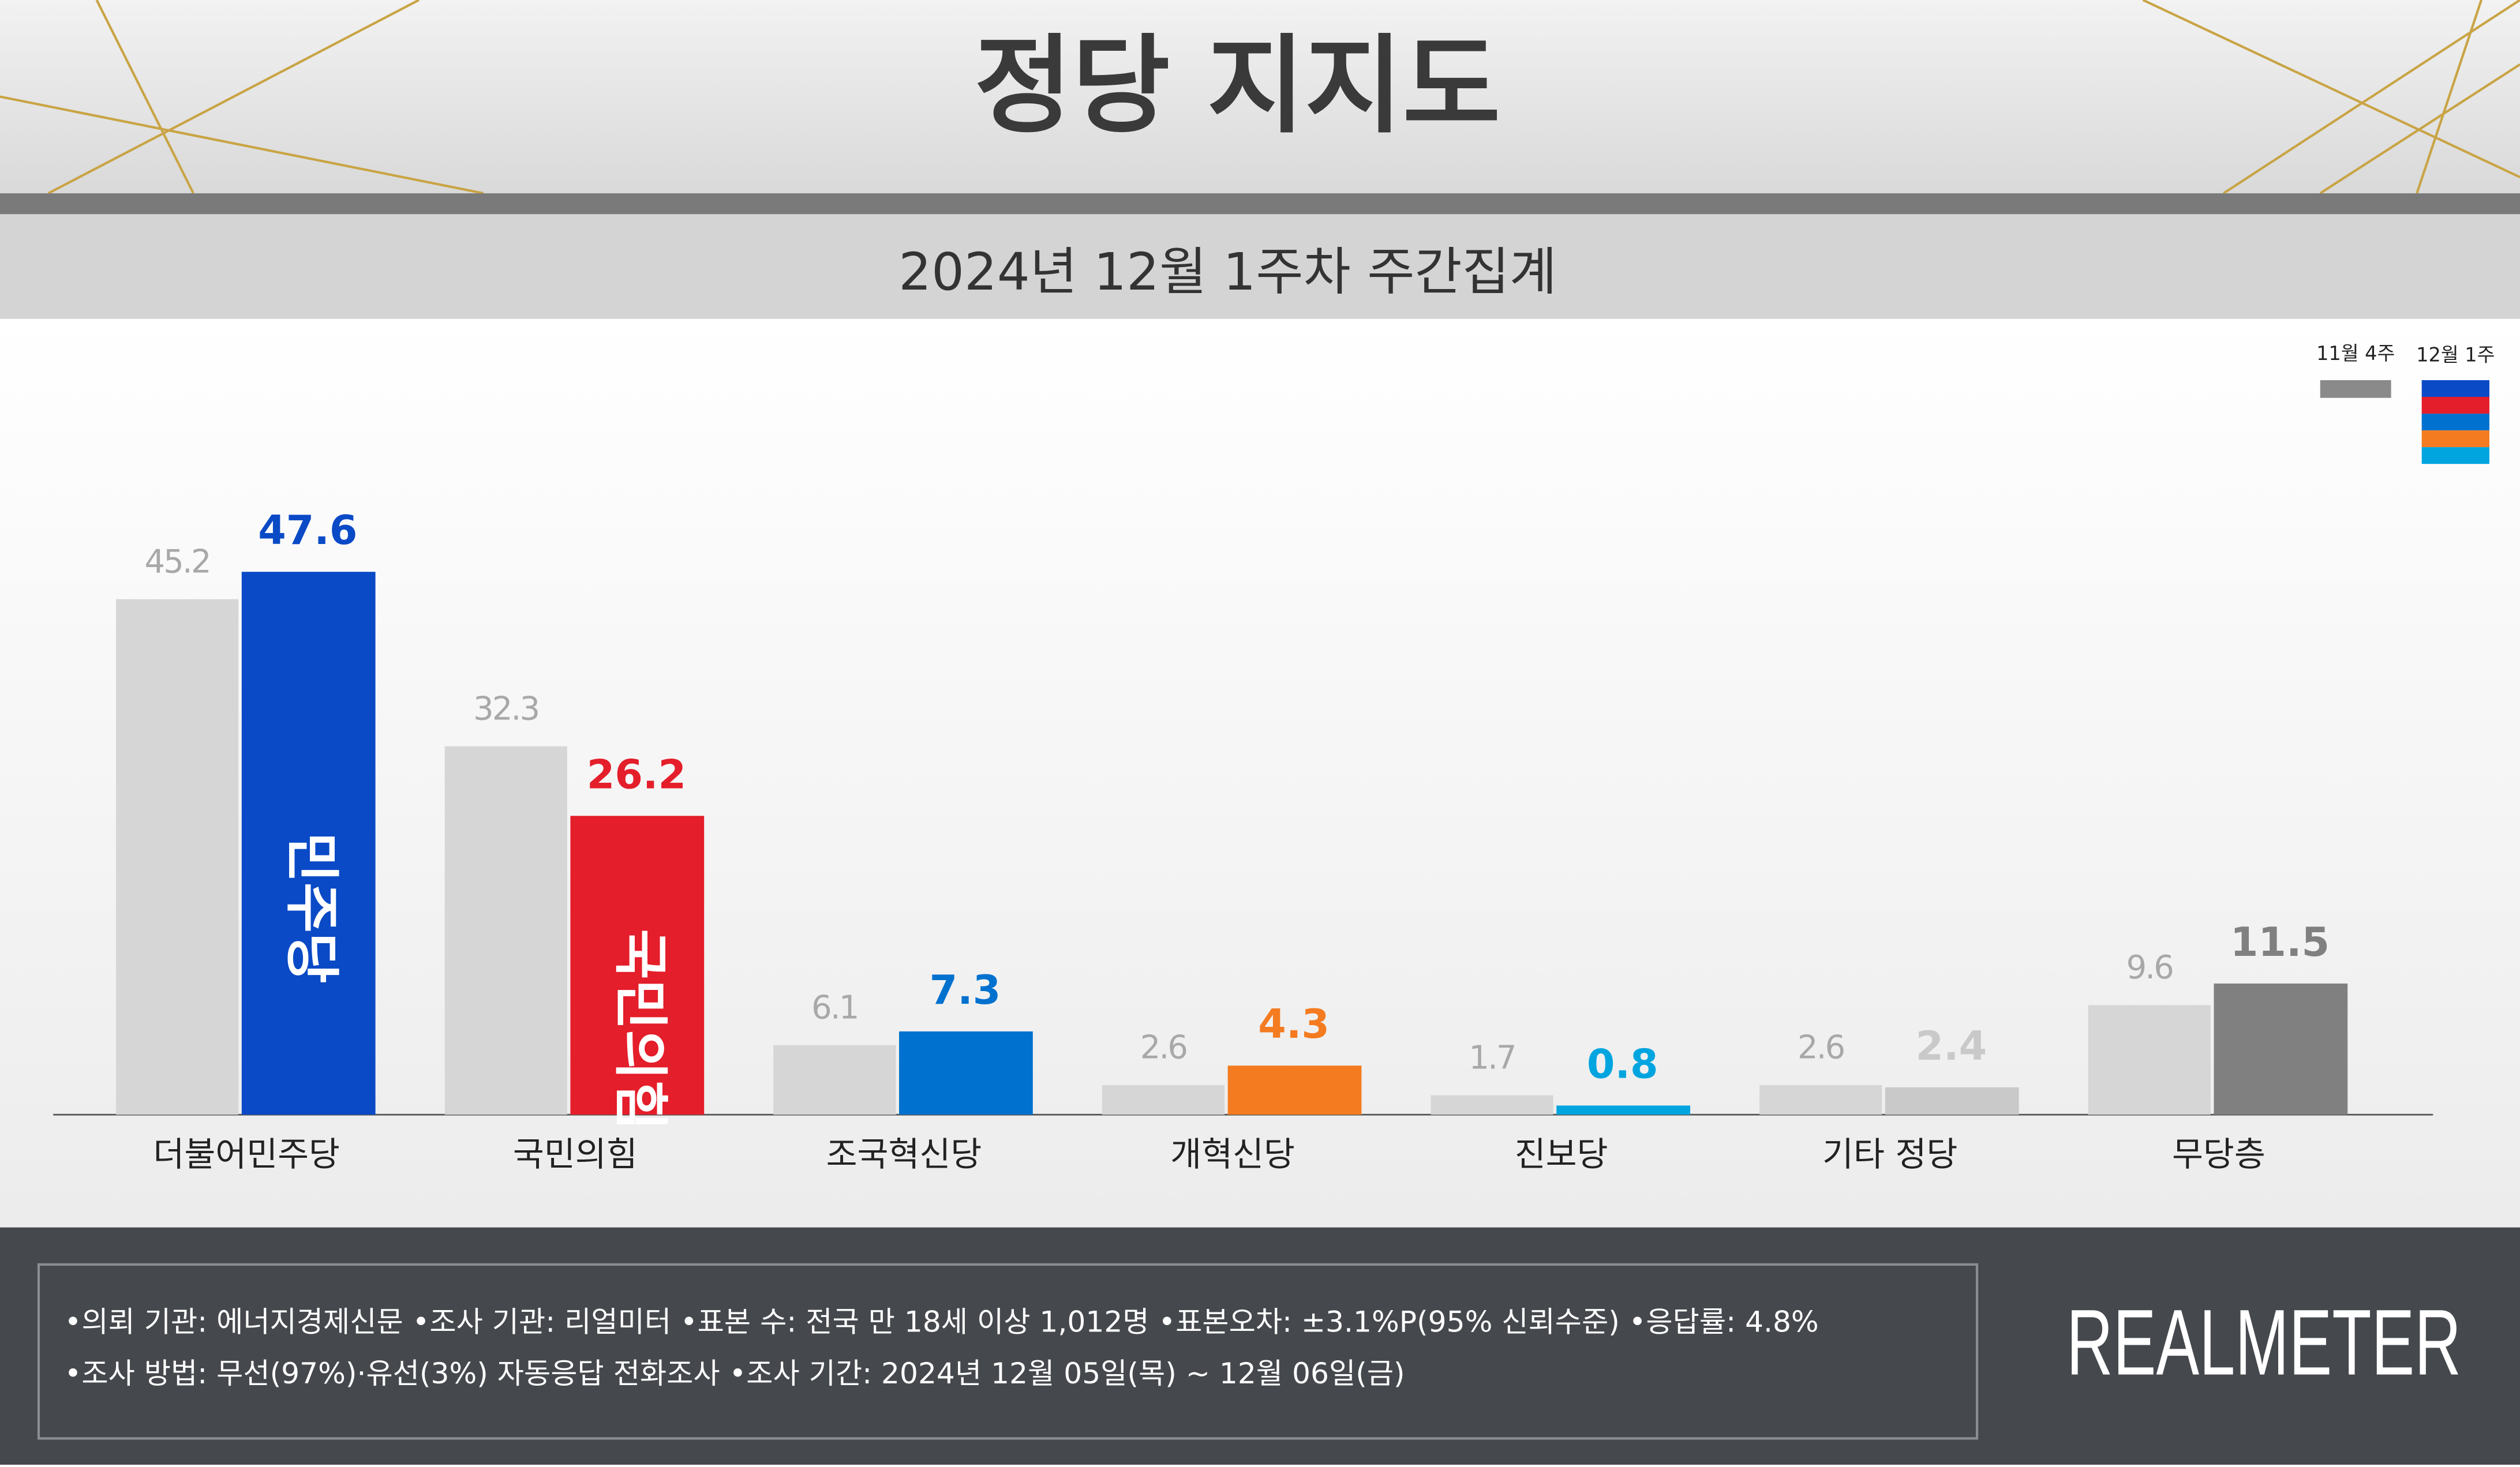 The width and height of the screenshot is (2520, 1467). What do you see at coordinates (1622, 1064) in the screenshot?
I see `value-label: 0.8` at bounding box center [1622, 1064].